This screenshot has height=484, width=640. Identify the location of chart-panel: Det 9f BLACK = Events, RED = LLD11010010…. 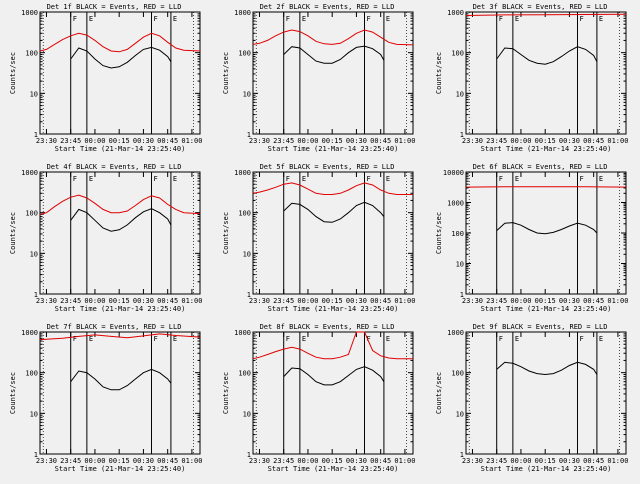
(531, 398).